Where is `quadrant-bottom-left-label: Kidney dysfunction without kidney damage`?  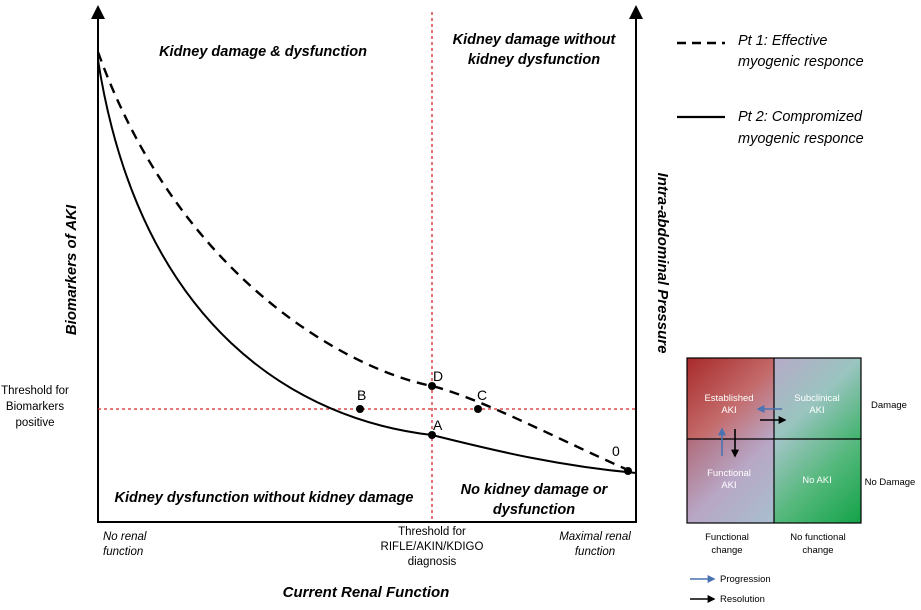
quadrant-bottom-left-label: Kidney dysfunction without kidney damage is located at coordinates (264, 498).